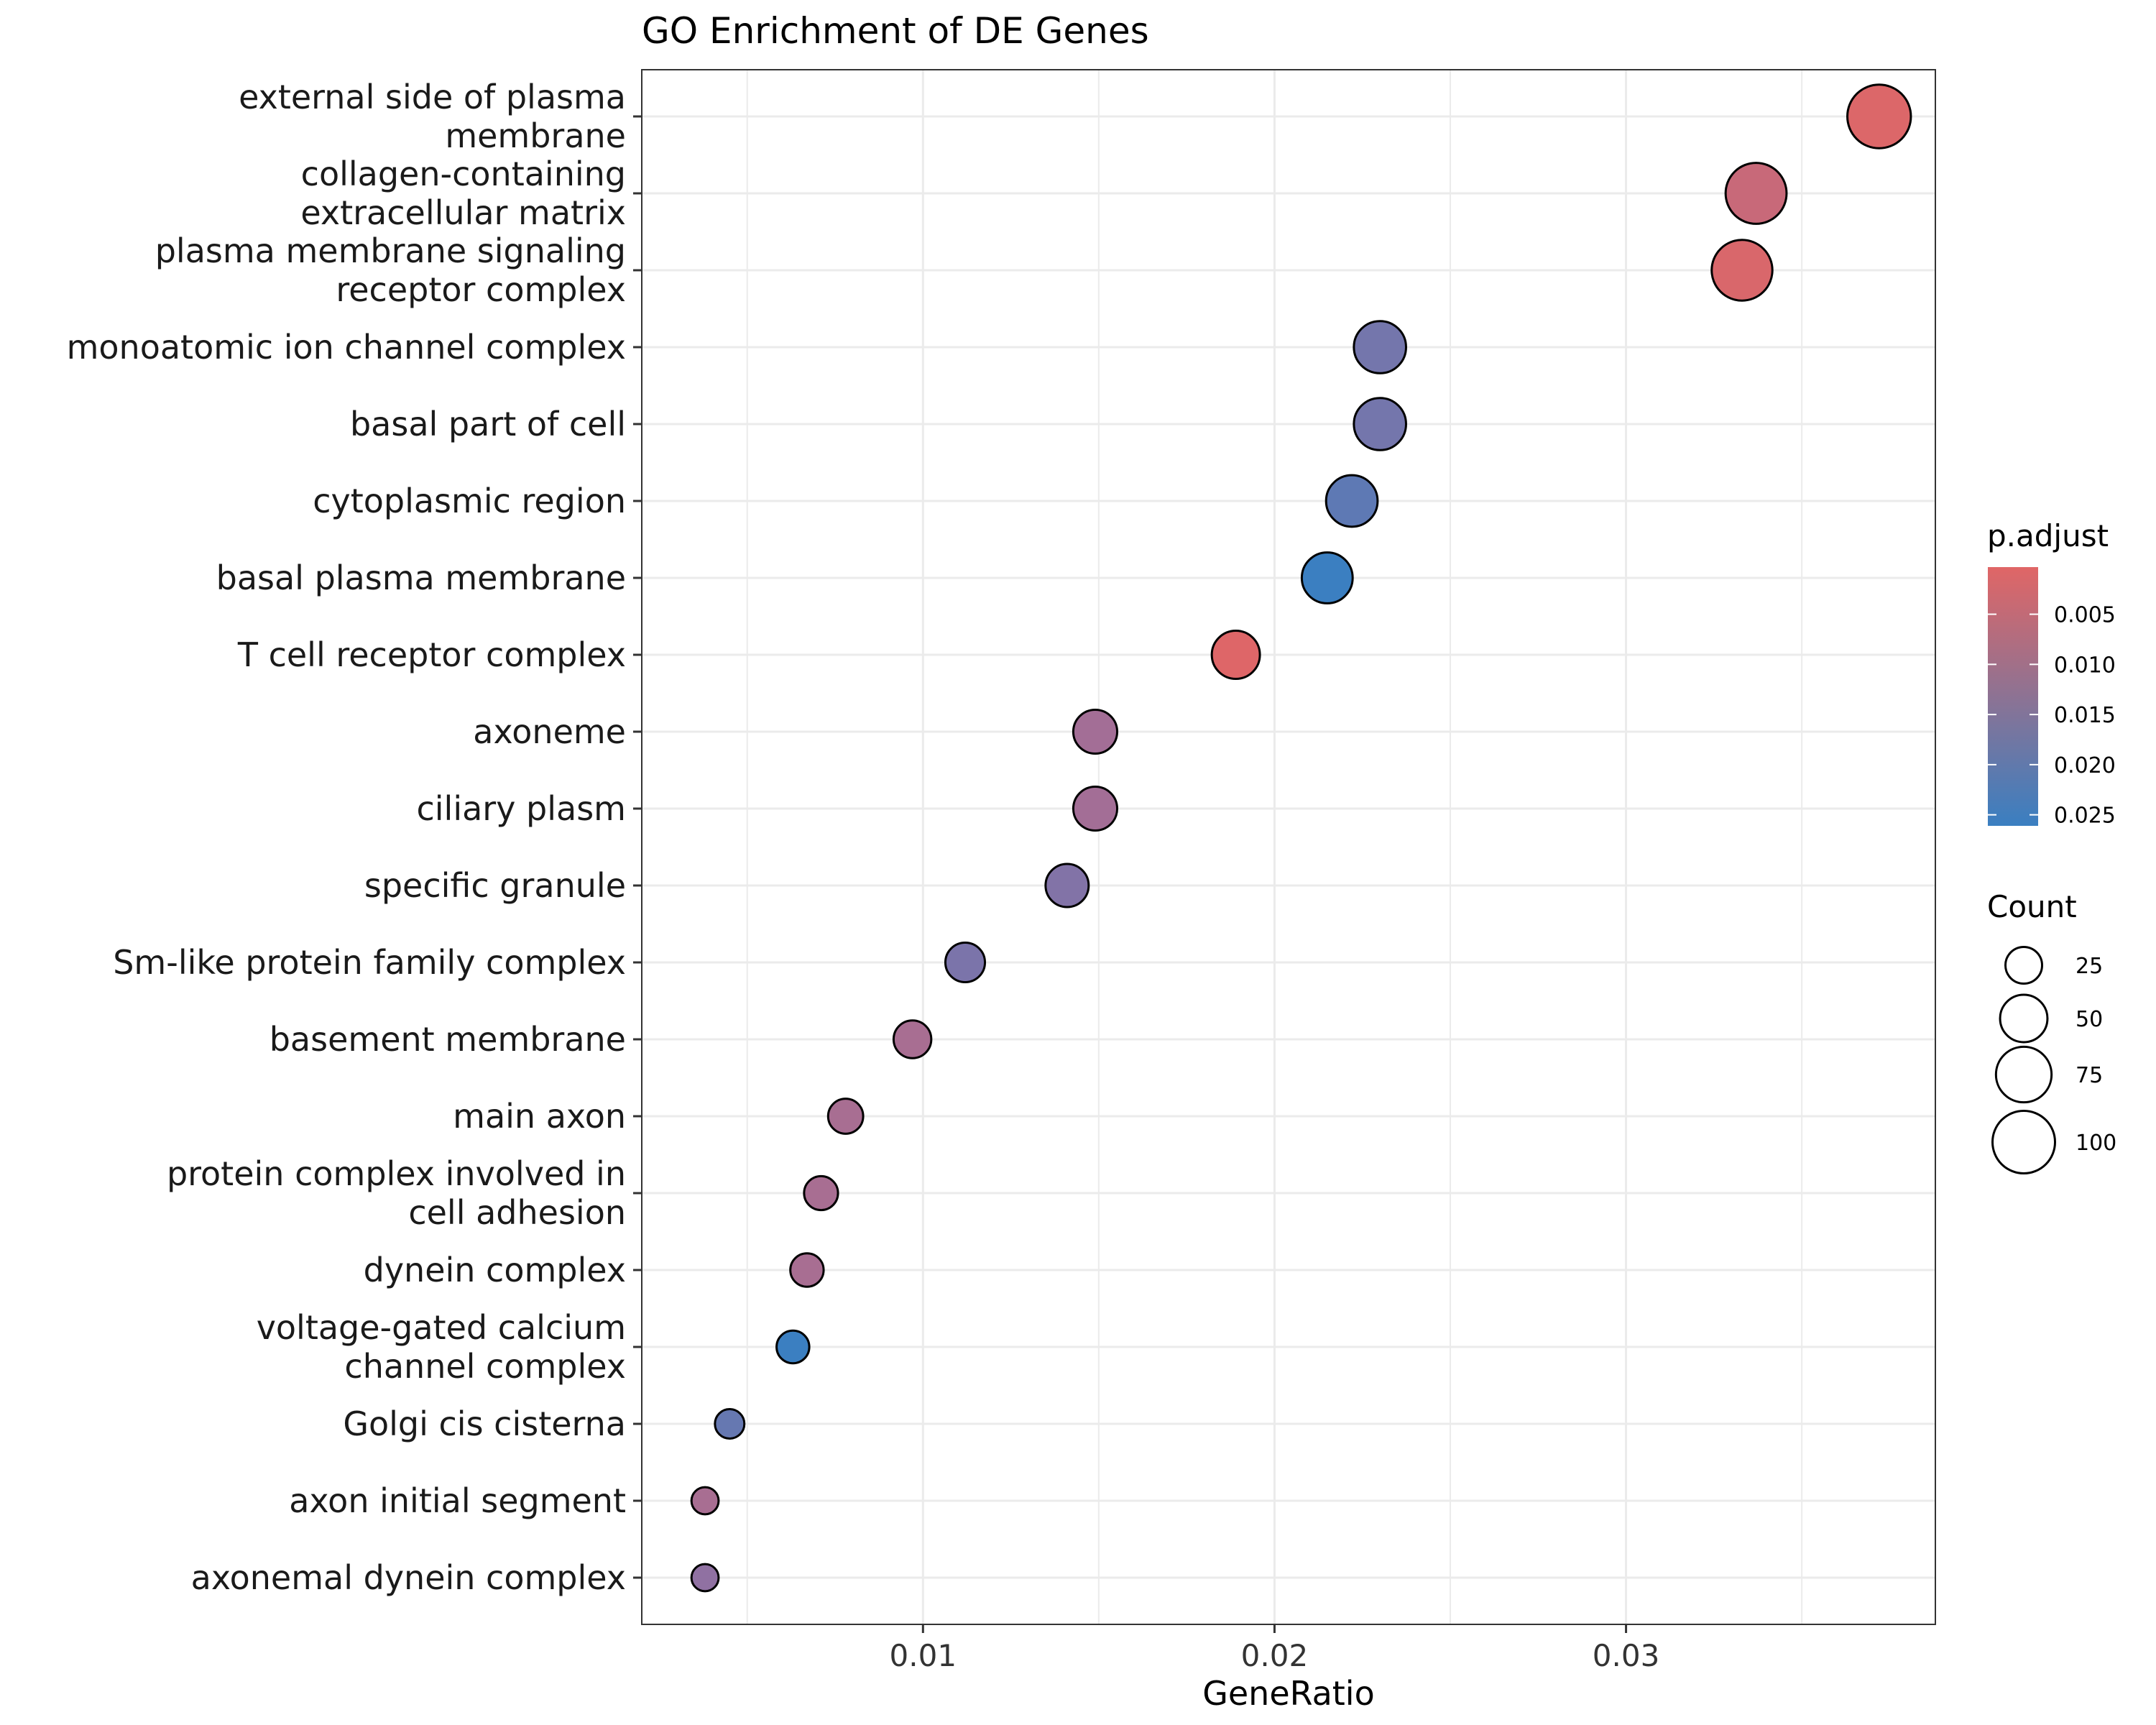 The image size is (2156, 1725). I want to click on size-legend-label: 100, so click(2096, 1143).